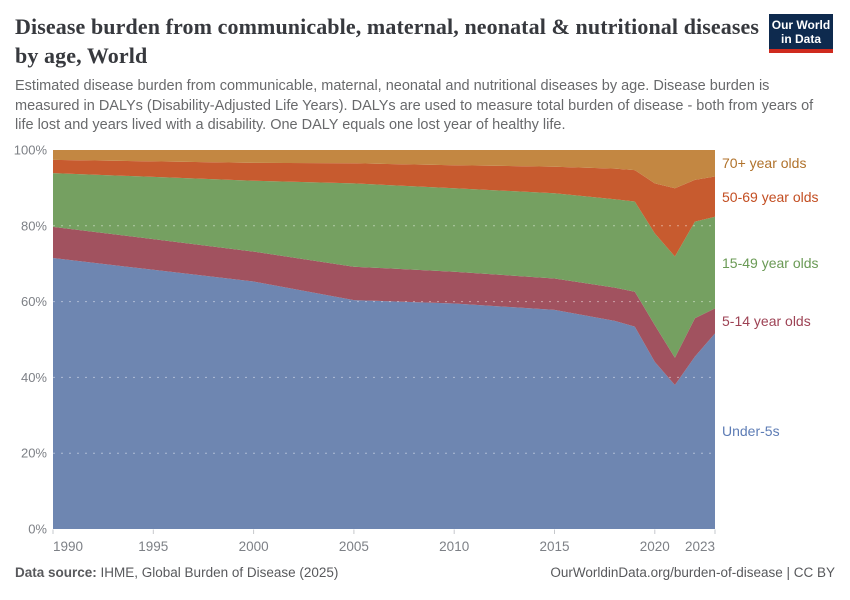 This screenshot has height=600, width=850. What do you see at coordinates (31, 150) in the screenshot?
I see `y-tick-label: 100%` at bounding box center [31, 150].